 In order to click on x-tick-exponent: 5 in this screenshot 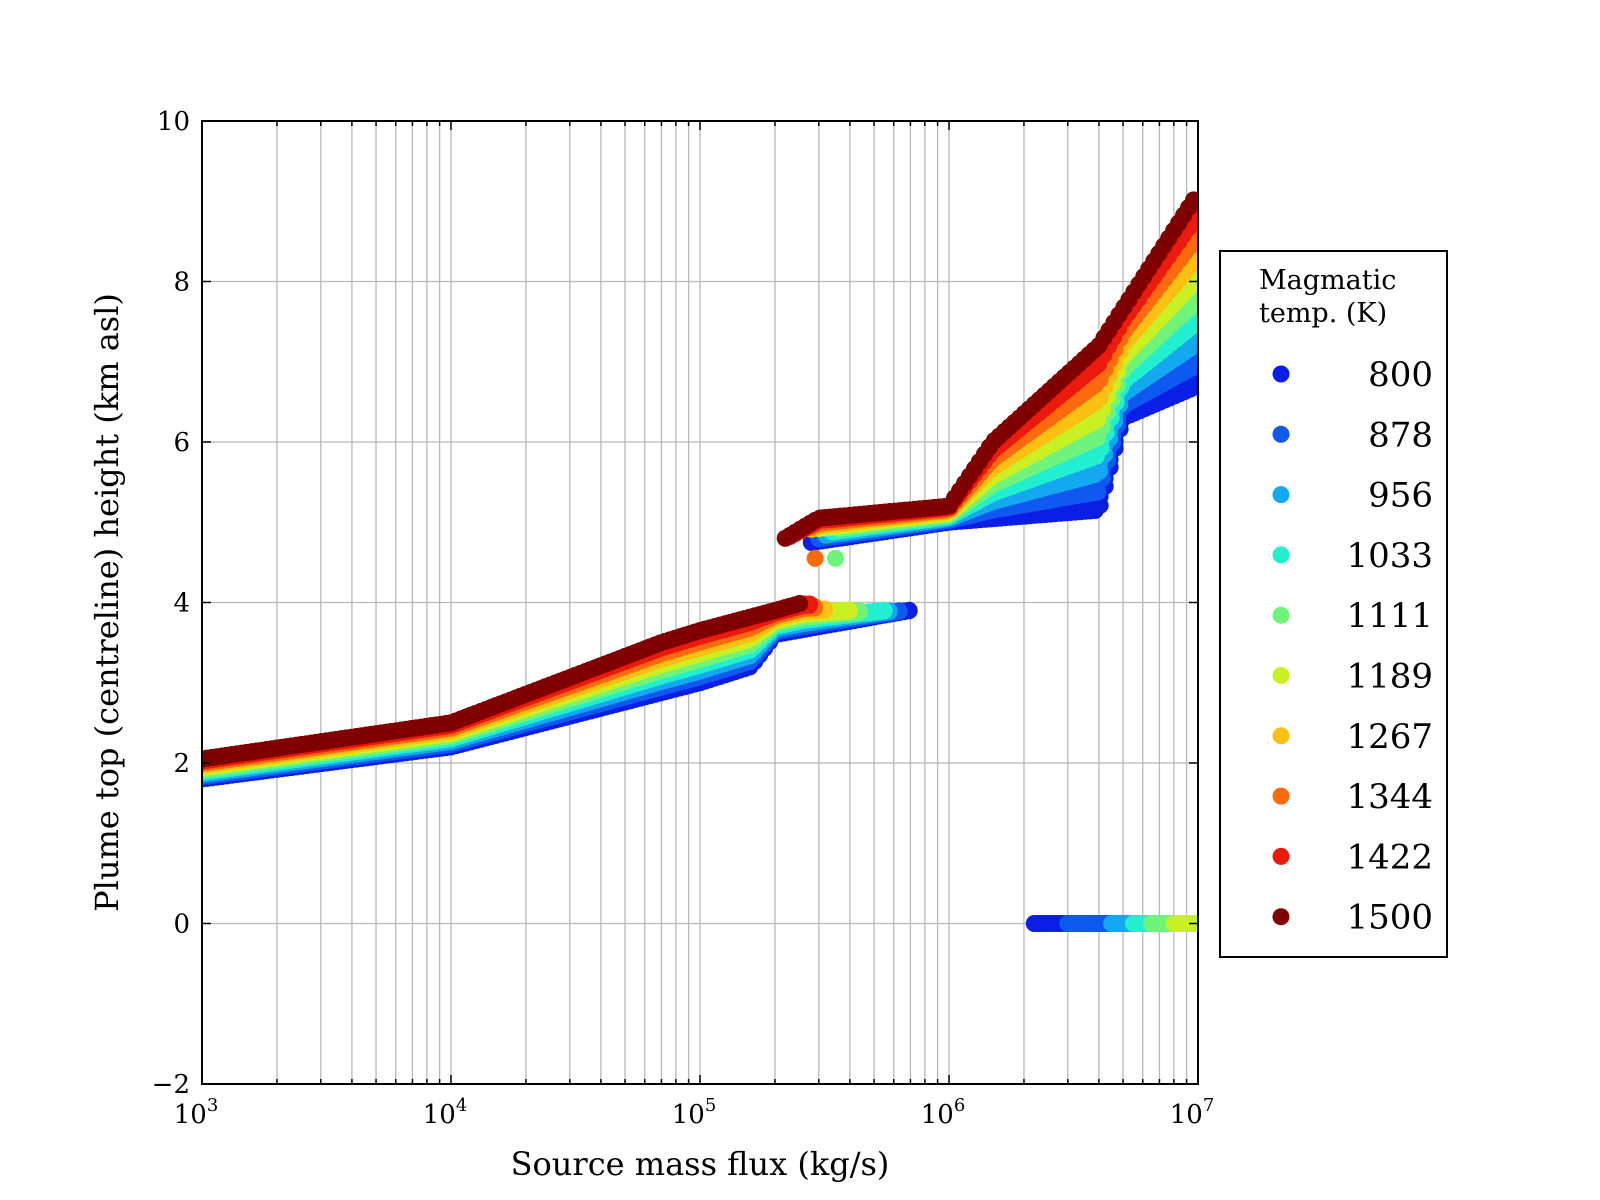, I will do `click(710, 1105)`.